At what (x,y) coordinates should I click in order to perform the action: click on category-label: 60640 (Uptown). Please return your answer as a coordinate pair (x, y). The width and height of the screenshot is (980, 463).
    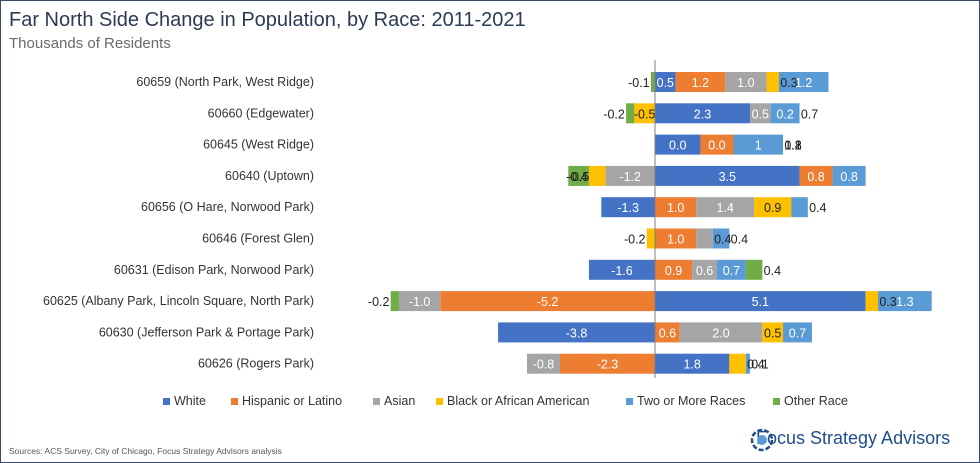
    Looking at the image, I should click on (269, 176).